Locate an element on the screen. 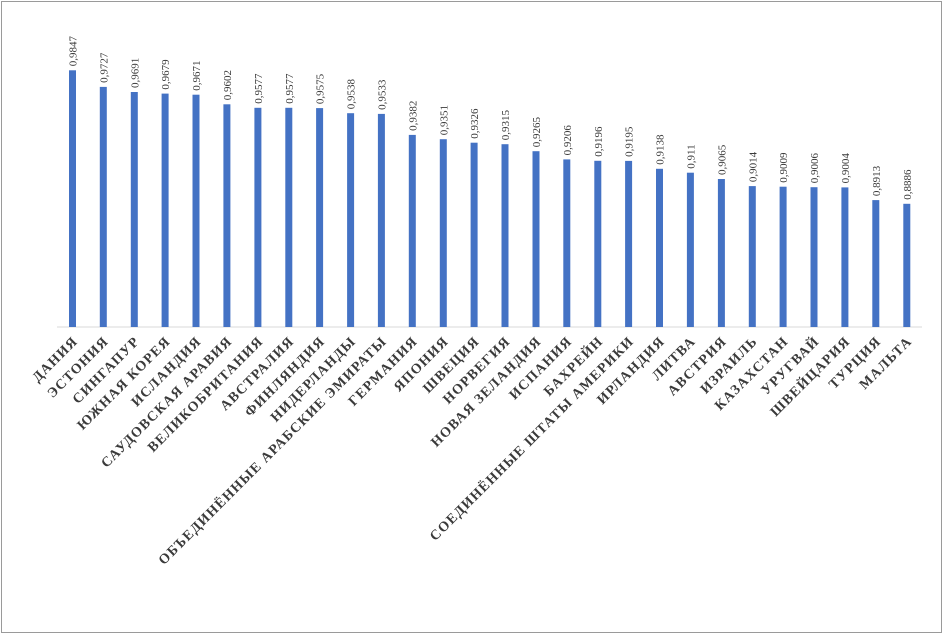 The height and width of the screenshot is (636, 945). value-label: 0,9265 is located at coordinates (537, 131).